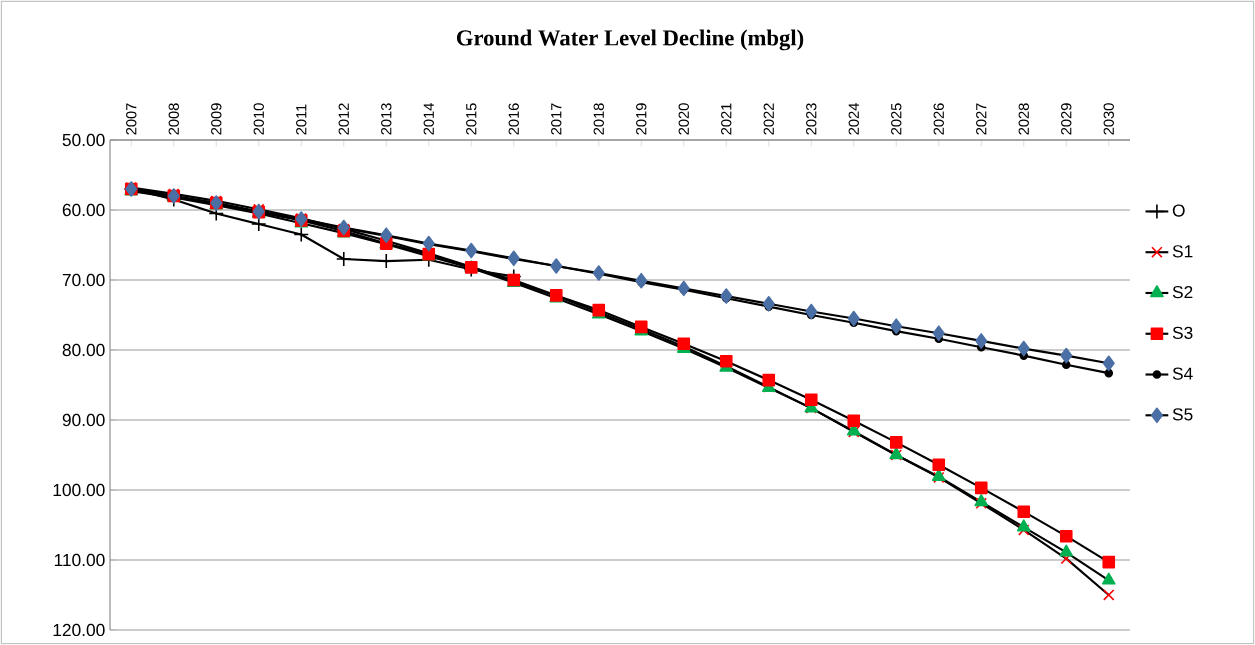 The image size is (1255, 645). I want to click on x-tick-label: 2009, so click(216, 119).